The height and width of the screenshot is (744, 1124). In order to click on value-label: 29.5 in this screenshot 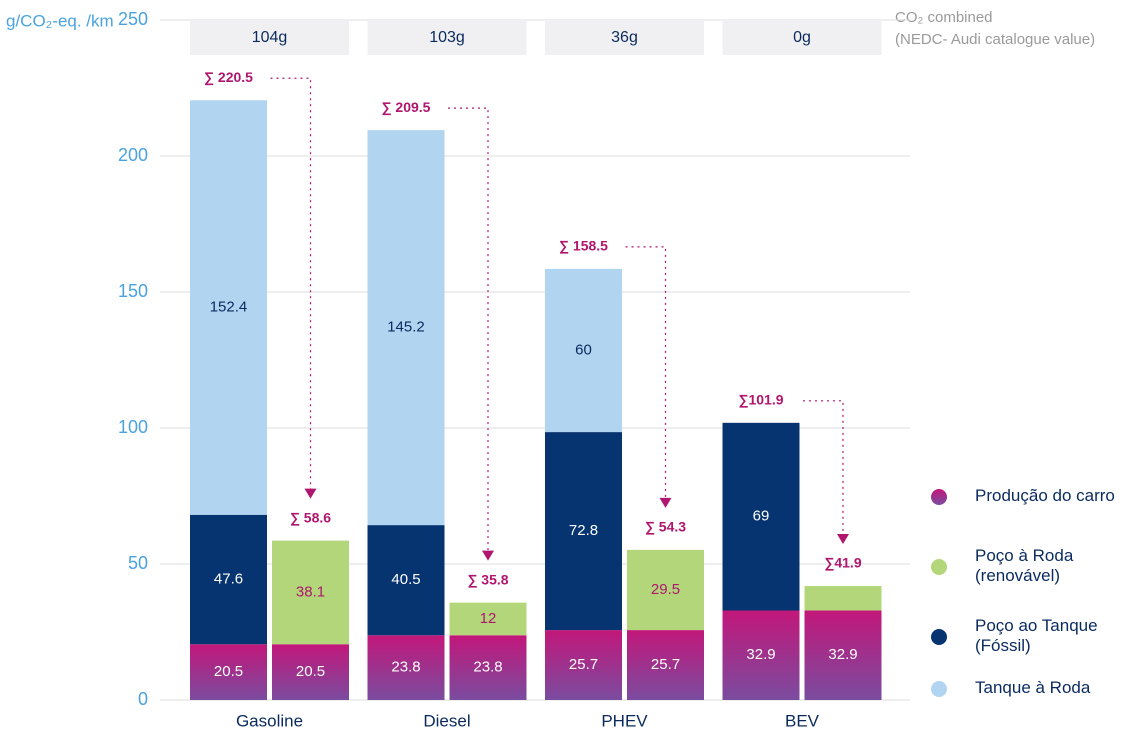, I will do `click(665, 589)`.